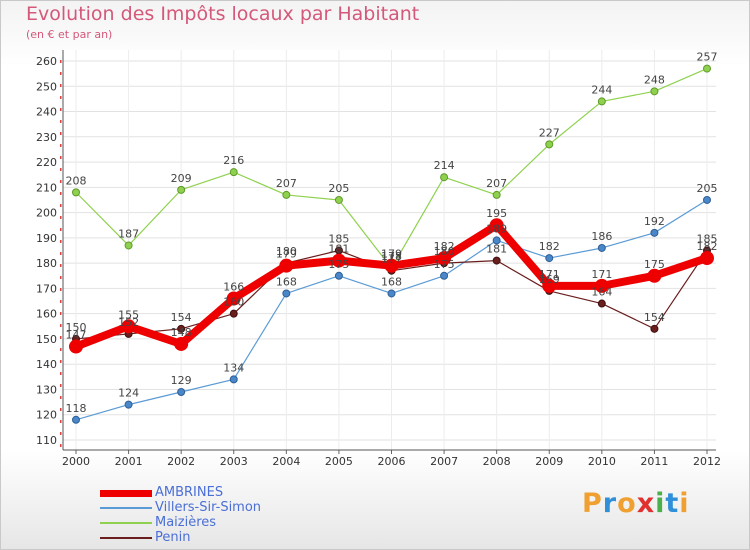 The image size is (750, 550). What do you see at coordinates (76, 461) in the screenshot?
I see `x-tick-label: 2000` at bounding box center [76, 461].